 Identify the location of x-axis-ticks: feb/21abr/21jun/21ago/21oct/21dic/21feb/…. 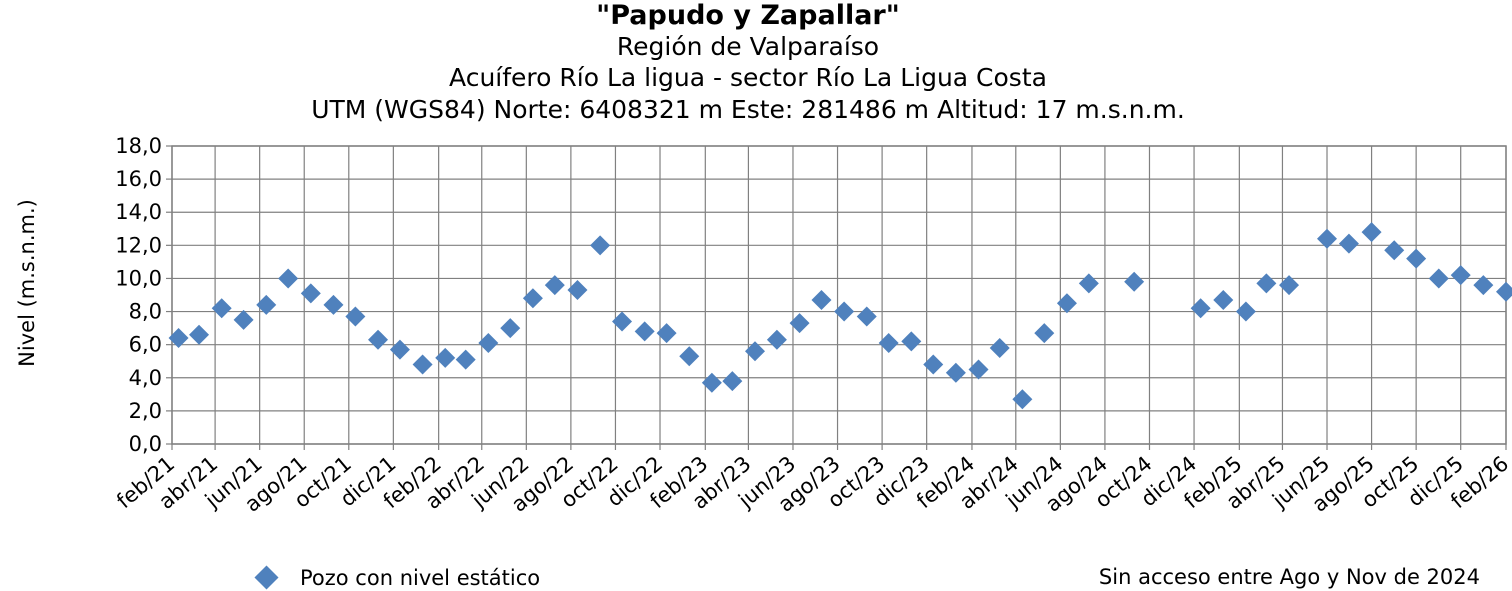
(812, 480).